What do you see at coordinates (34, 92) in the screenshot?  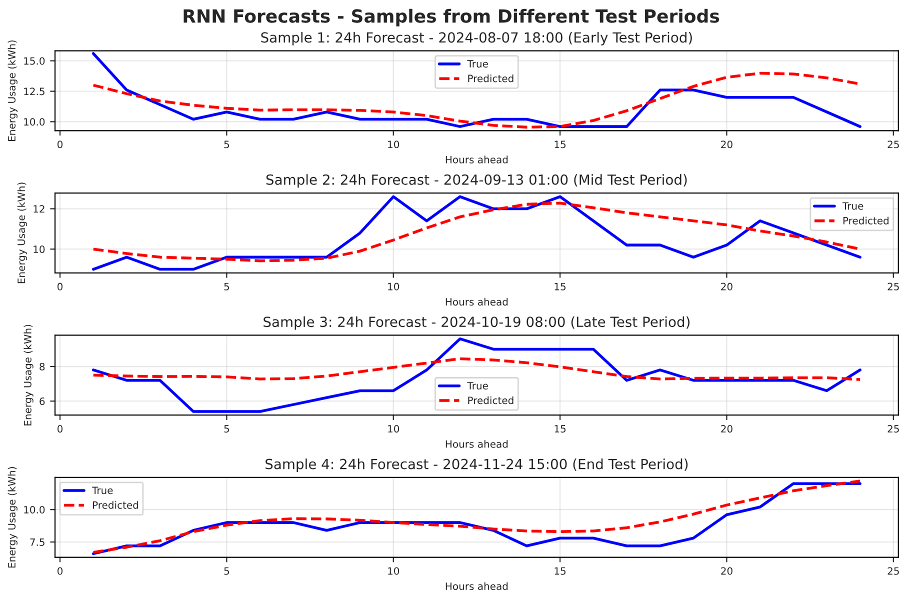 I see `y-tick-label: 12.5` at bounding box center [34, 92].